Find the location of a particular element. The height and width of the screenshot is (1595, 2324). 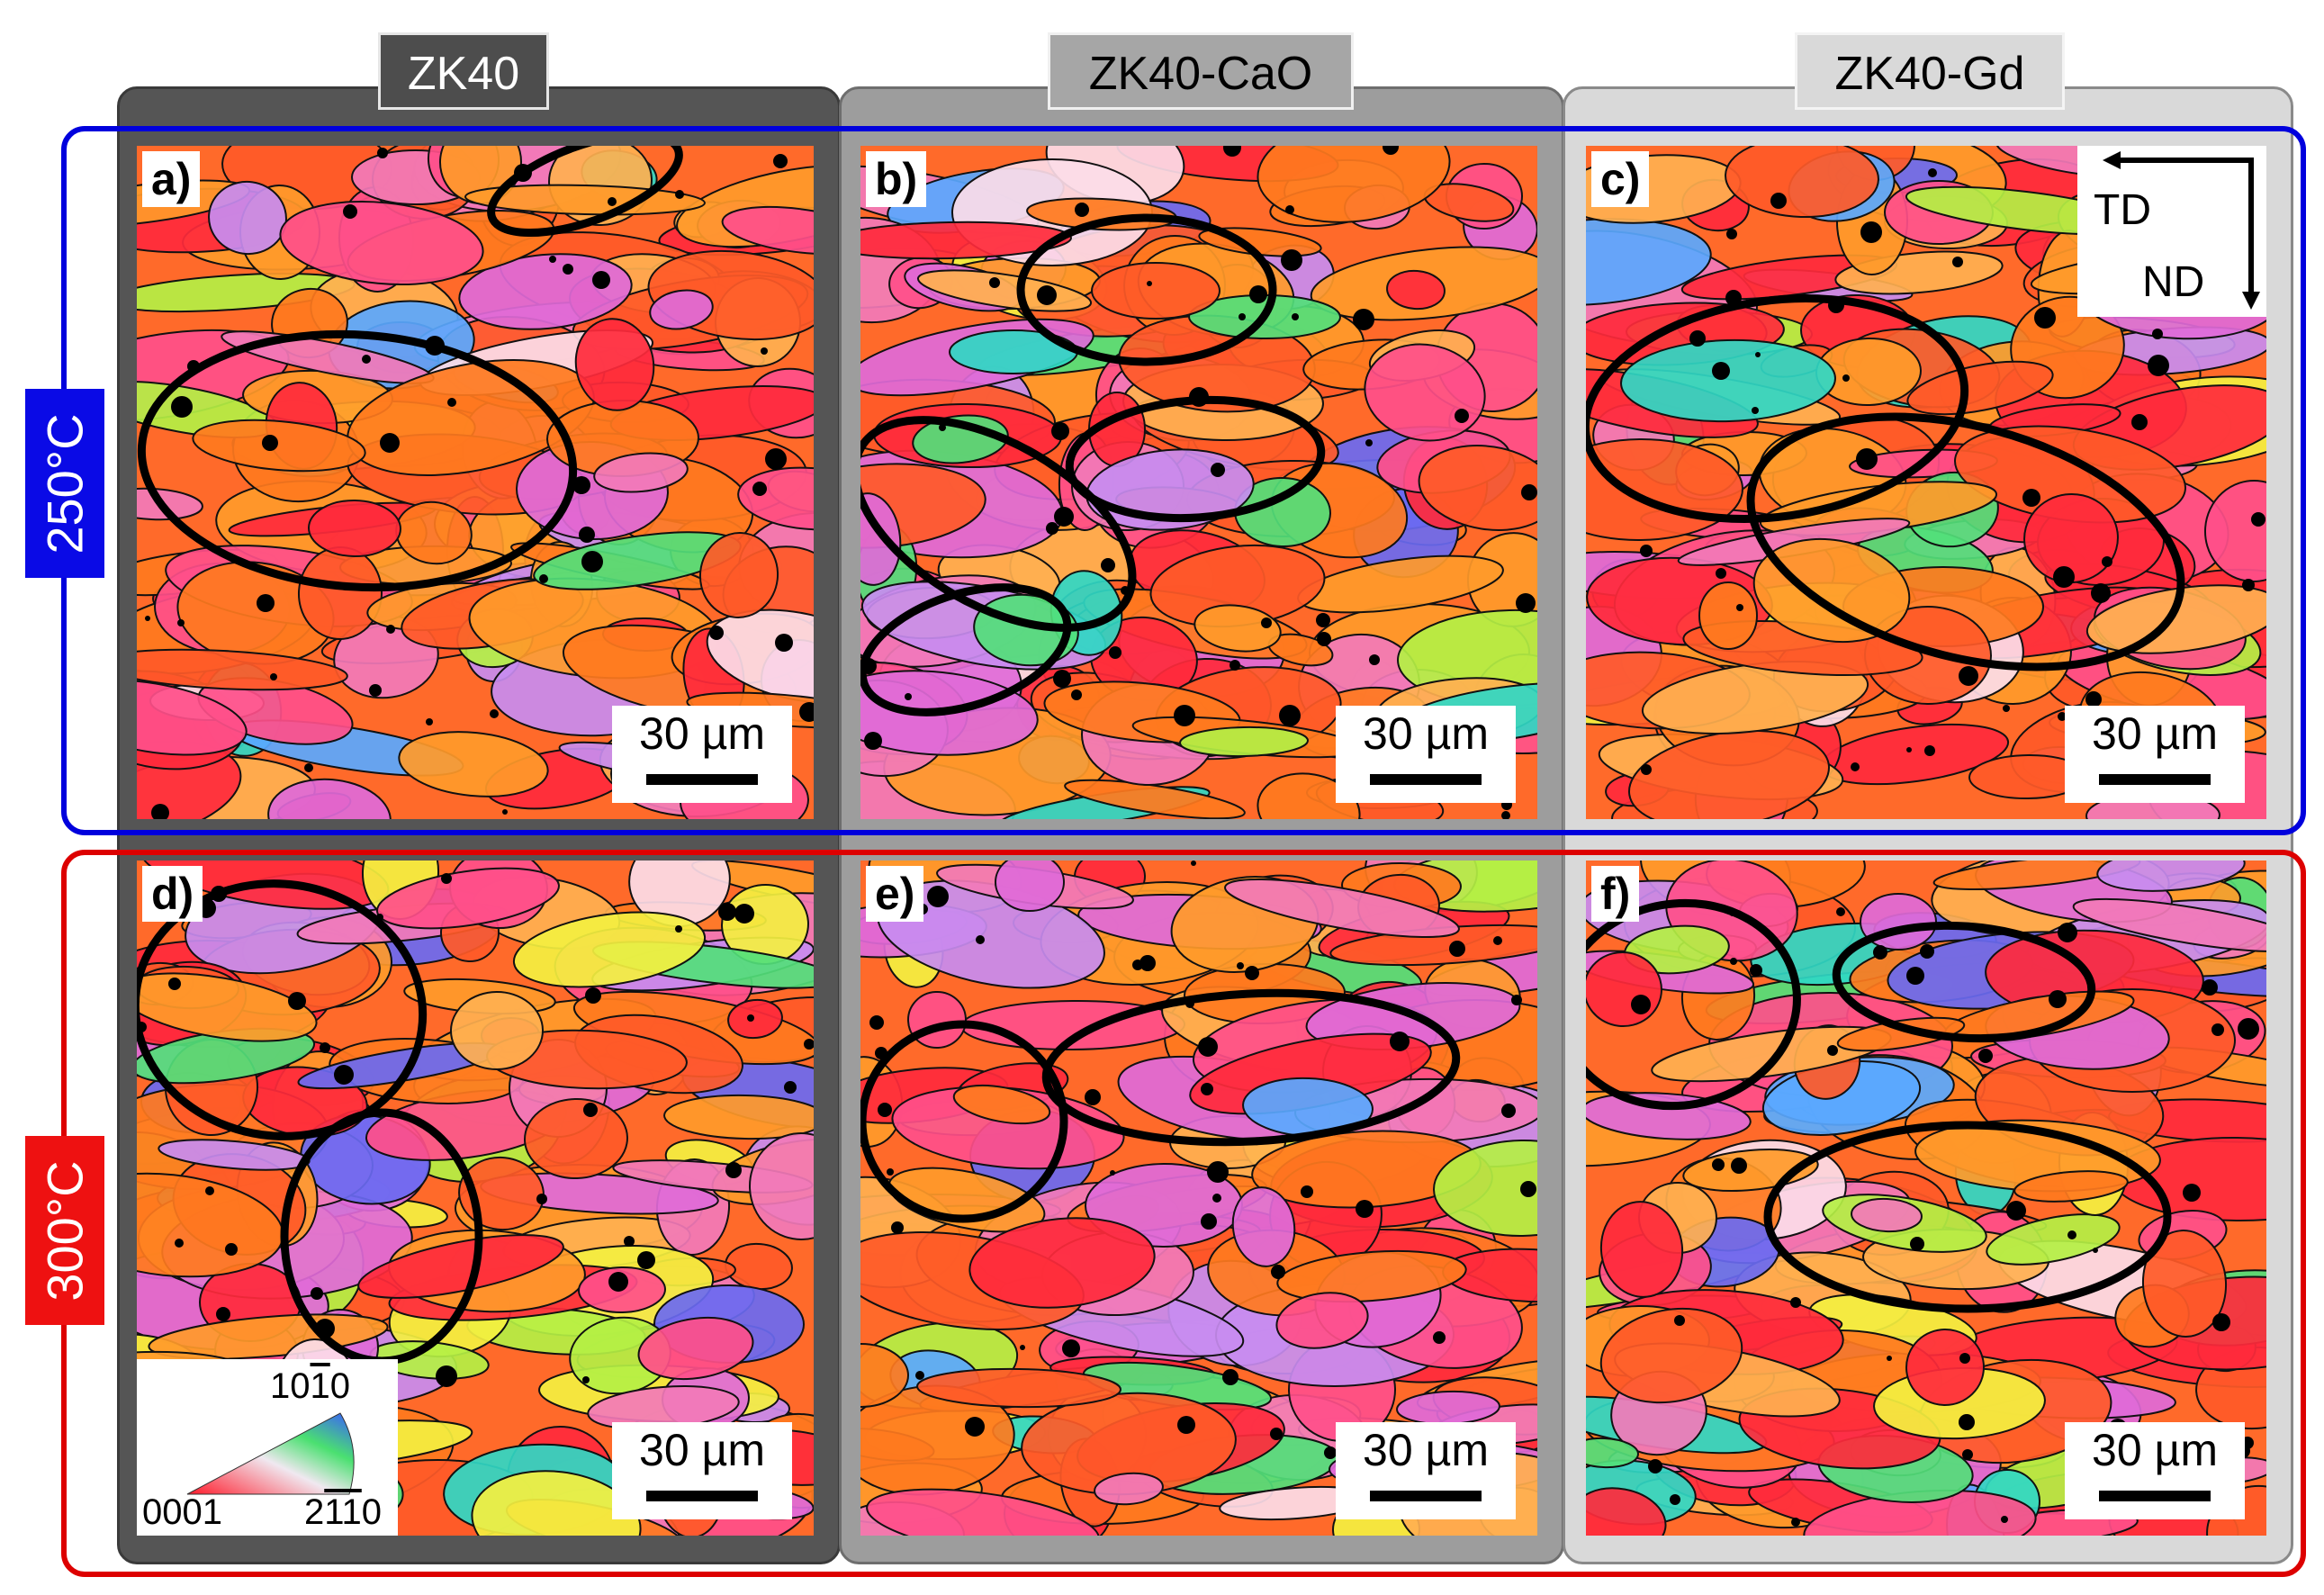

grain-map is located at coordinates (1198, 1198).